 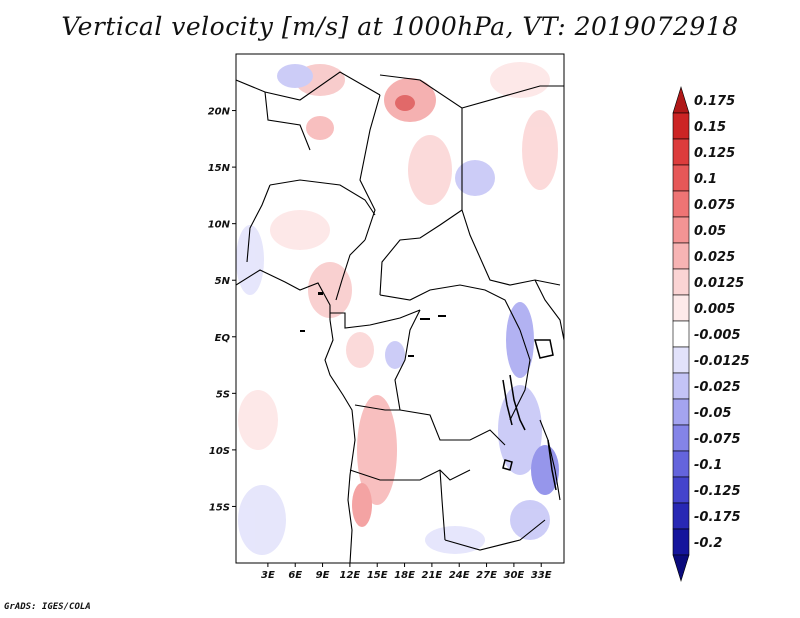 What do you see at coordinates (219, 168) in the screenshot?
I see `lat-tick-label: 15N` at bounding box center [219, 168].